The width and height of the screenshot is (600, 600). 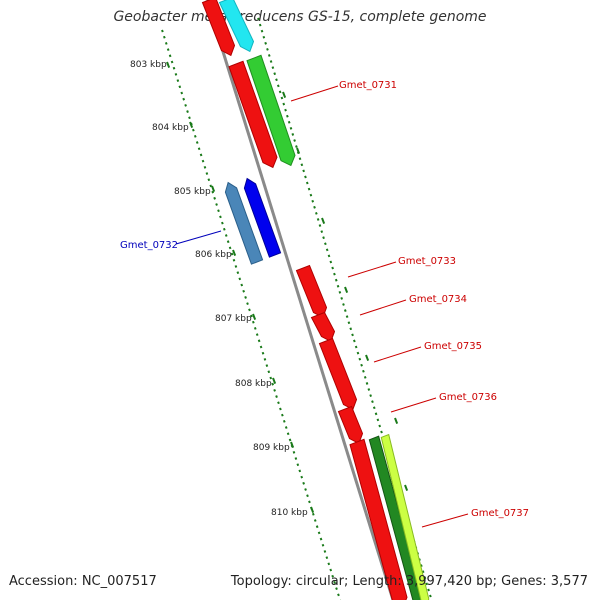 What do you see at coordinates (236, 26) in the screenshot?
I see `gene-feature-cyan` at bounding box center [236, 26].